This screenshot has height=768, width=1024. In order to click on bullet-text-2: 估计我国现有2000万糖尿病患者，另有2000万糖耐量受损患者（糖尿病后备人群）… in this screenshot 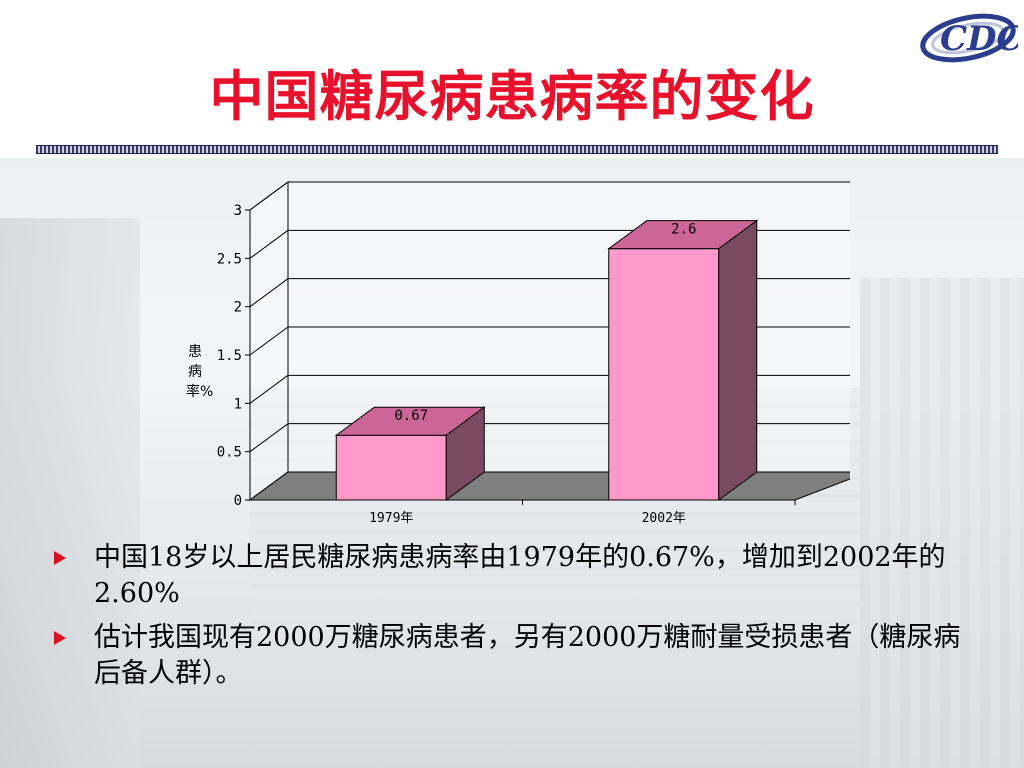, I will do `click(527, 655)`.